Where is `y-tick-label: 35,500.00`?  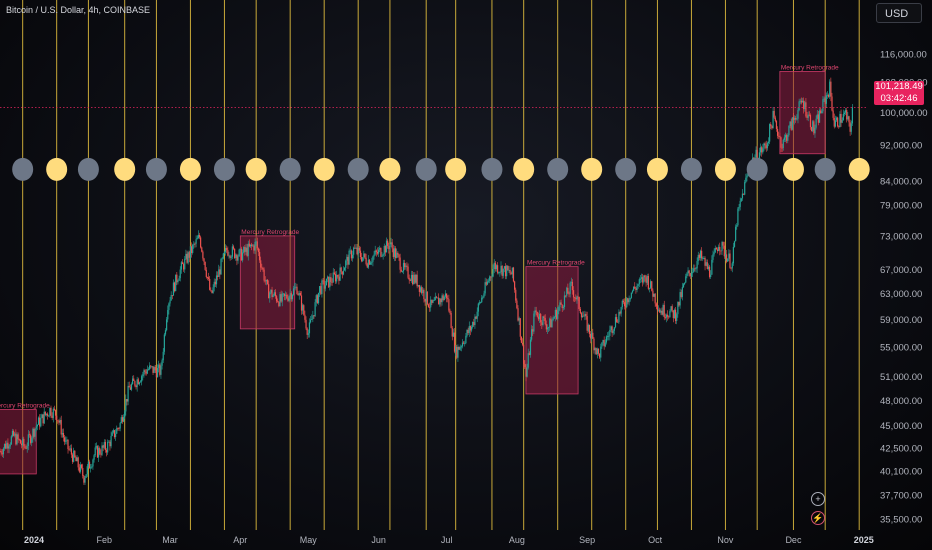
y-tick-label: 35,500.00 is located at coordinates (901, 519).